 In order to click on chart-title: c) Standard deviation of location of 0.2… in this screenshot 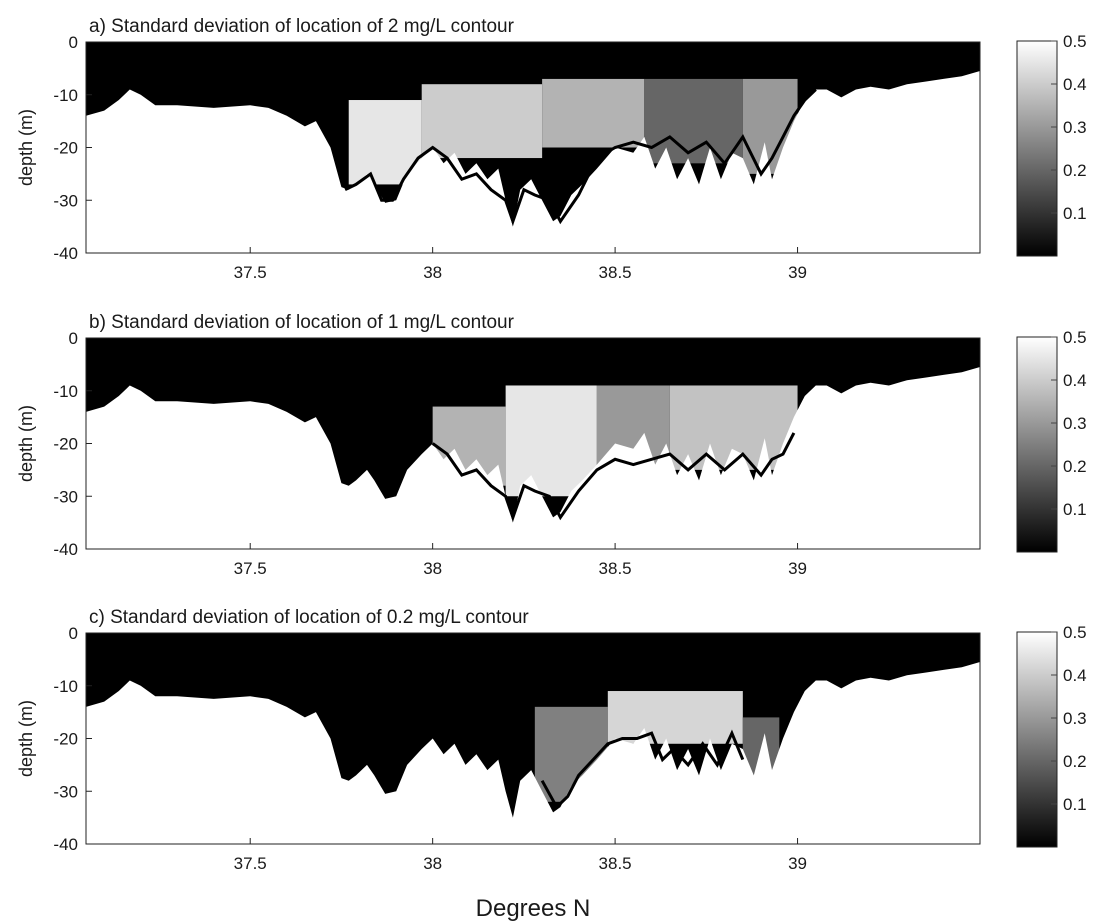, I will do `click(309, 617)`.